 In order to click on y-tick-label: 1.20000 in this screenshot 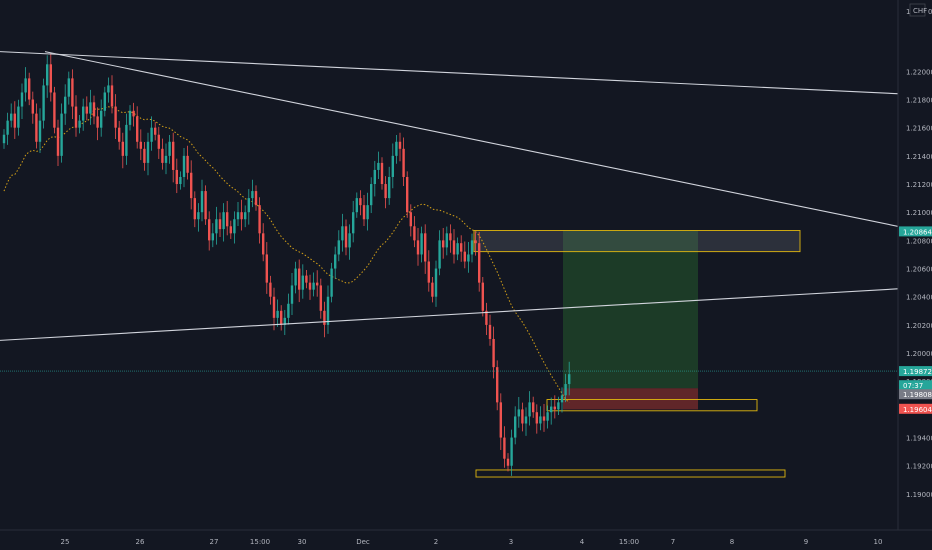, I will do `click(919, 354)`.